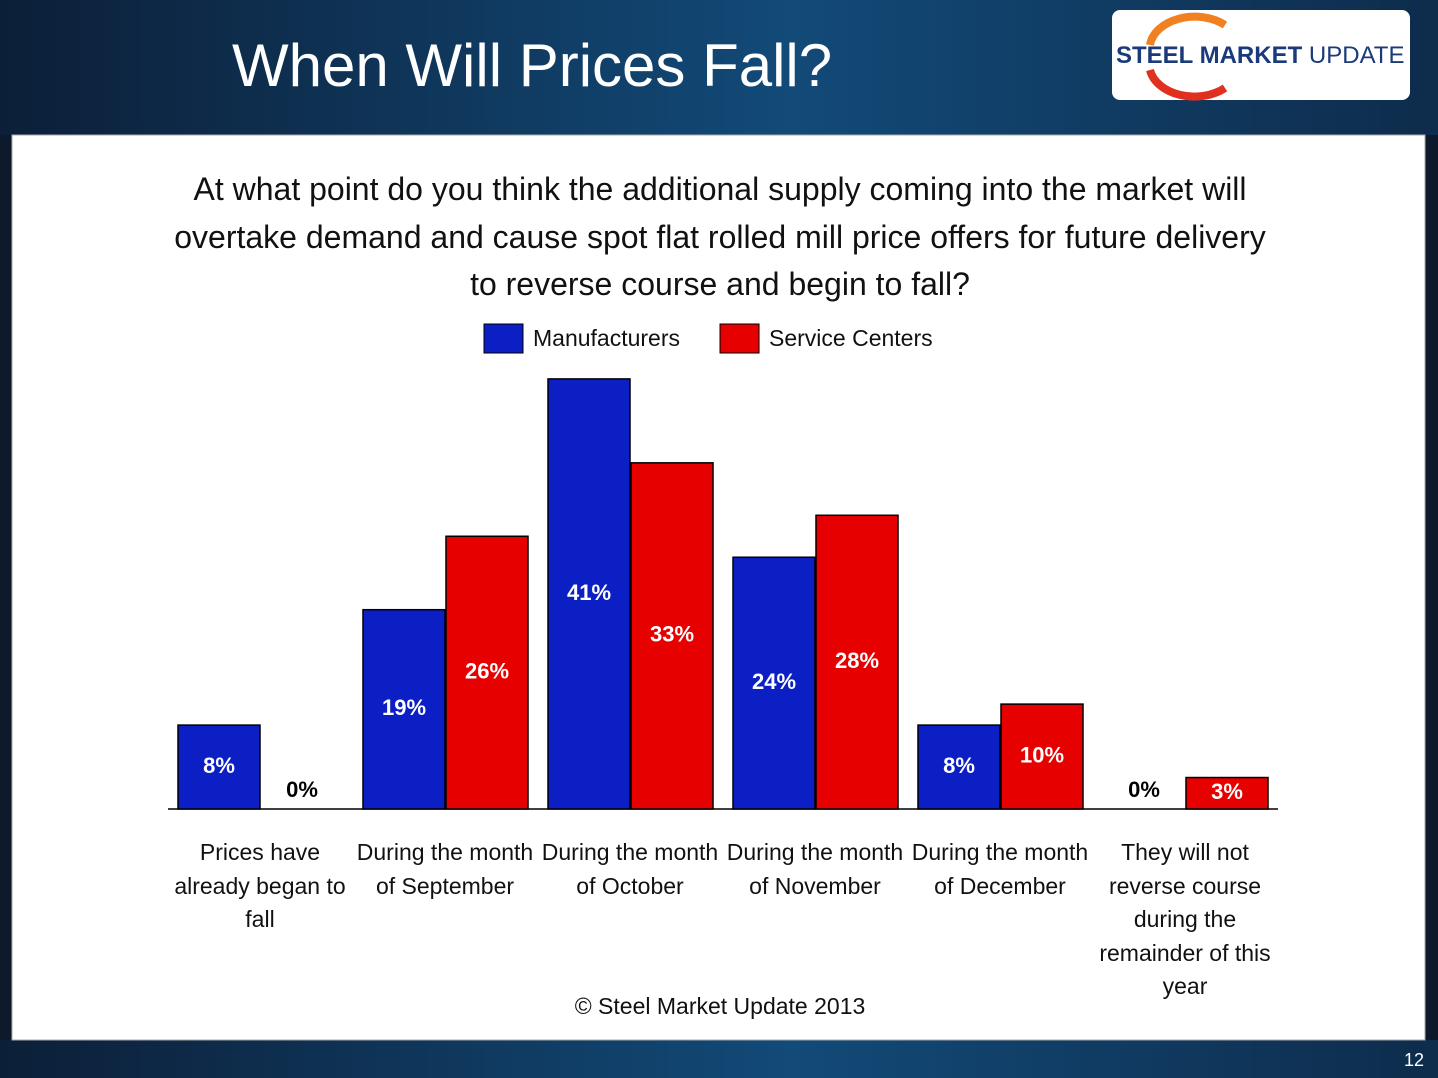 The height and width of the screenshot is (1078, 1438). Describe the element at coordinates (532, 65) in the screenshot. I see `slide-title: When Will Prices Fall?` at that location.